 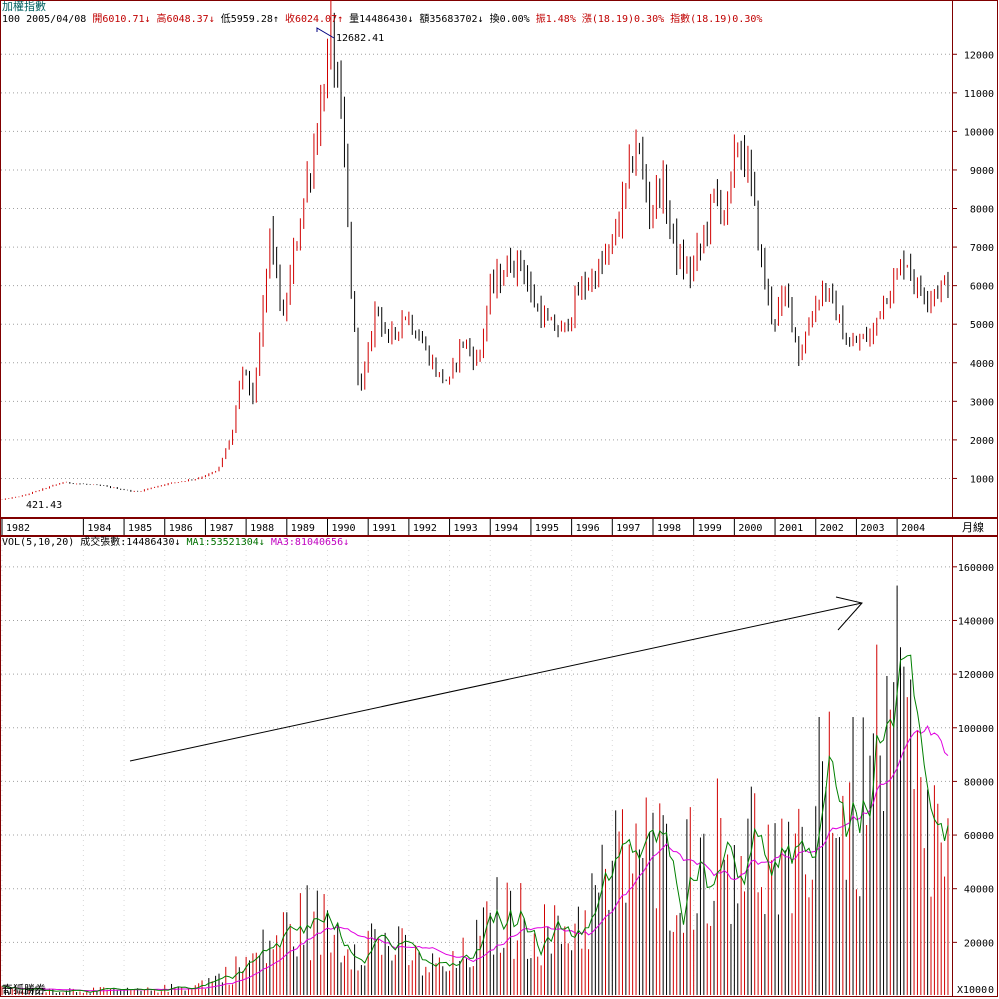 What do you see at coordinates (872, 528) in the screenshot?
I see `date-tick-label: 2003` at bounding box center [872, 528].